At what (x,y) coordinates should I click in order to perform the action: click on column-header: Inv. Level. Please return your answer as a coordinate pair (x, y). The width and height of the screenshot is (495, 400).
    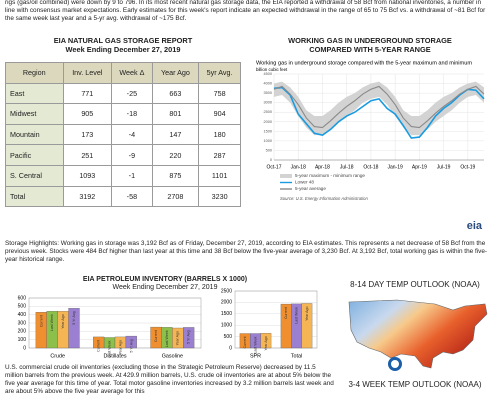
    Looking at the image, I should click on (87, 73).